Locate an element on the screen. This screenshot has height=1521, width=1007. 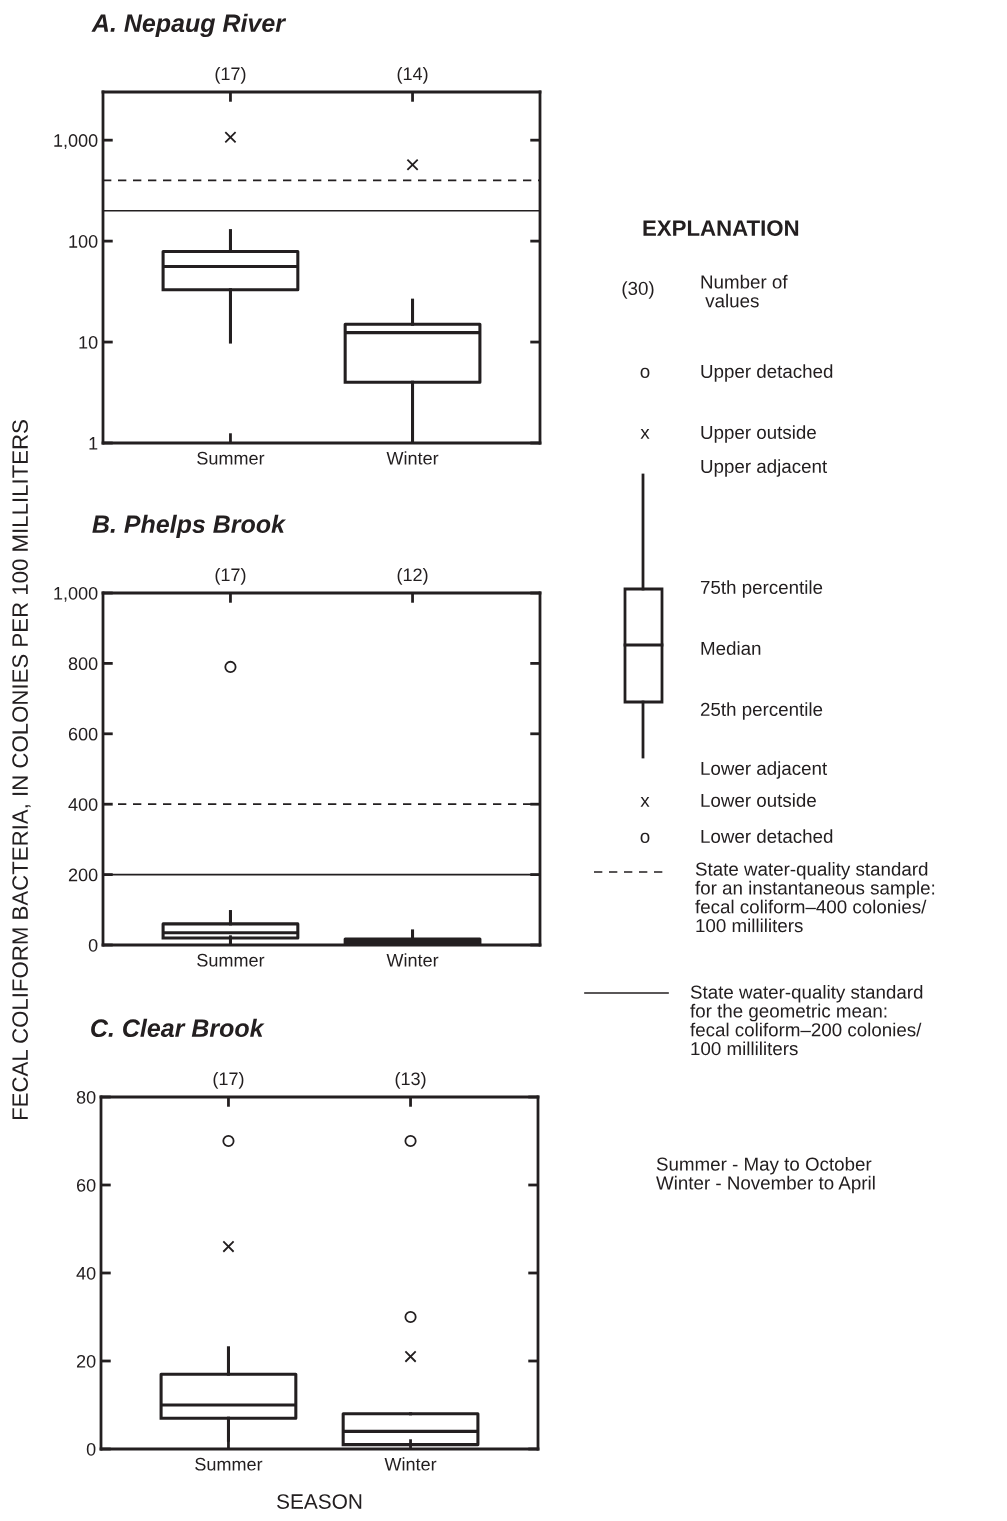
text: (14) is located at coordinates (412, 75).